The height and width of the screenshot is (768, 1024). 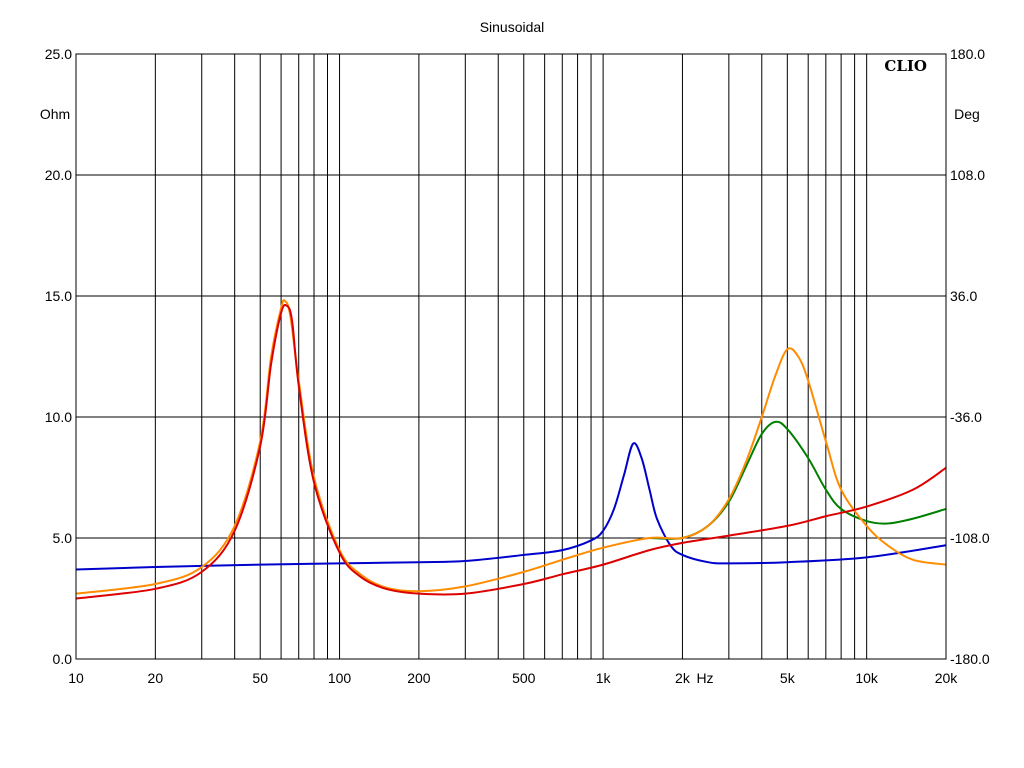 I want to click on x-tick-label: 200, so click(x=419, y=678).